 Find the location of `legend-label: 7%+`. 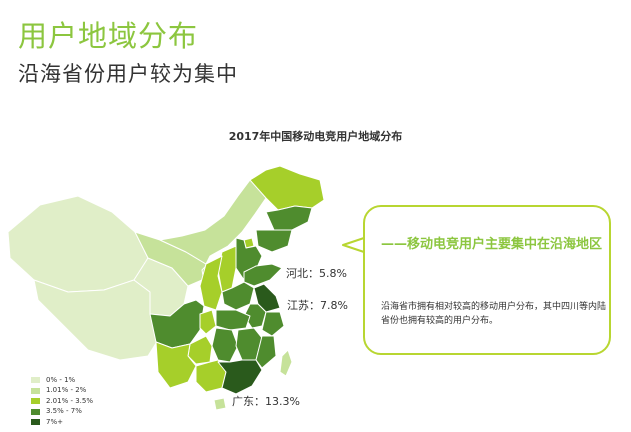

legend-label: 7%+ is located at coordinates (54, 421).